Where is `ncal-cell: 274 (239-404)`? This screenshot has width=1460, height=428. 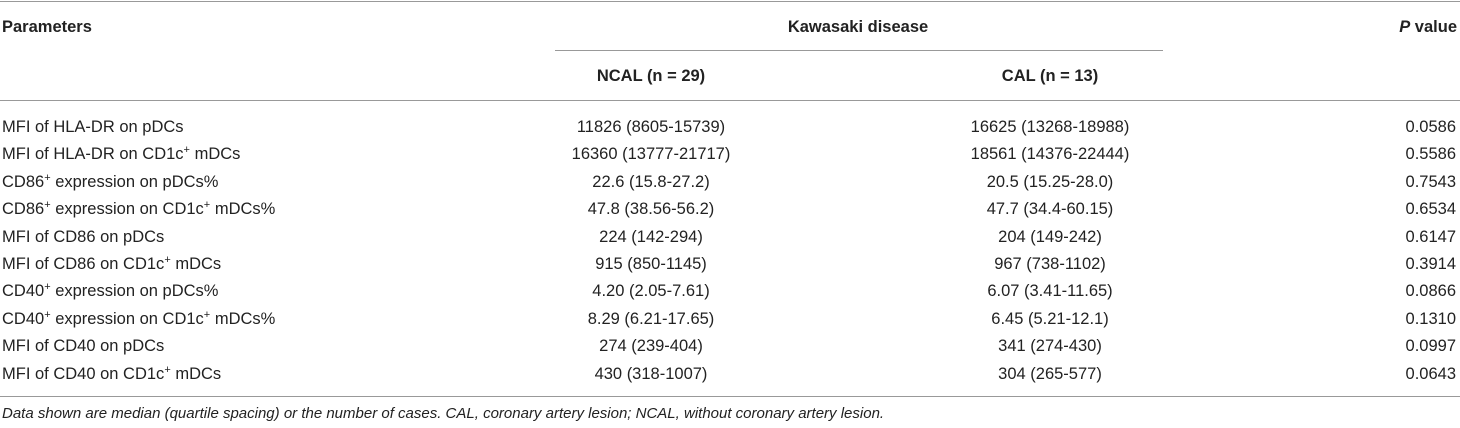
ncal-cell: 274 (239-404) is located at coordinates (651, 346).